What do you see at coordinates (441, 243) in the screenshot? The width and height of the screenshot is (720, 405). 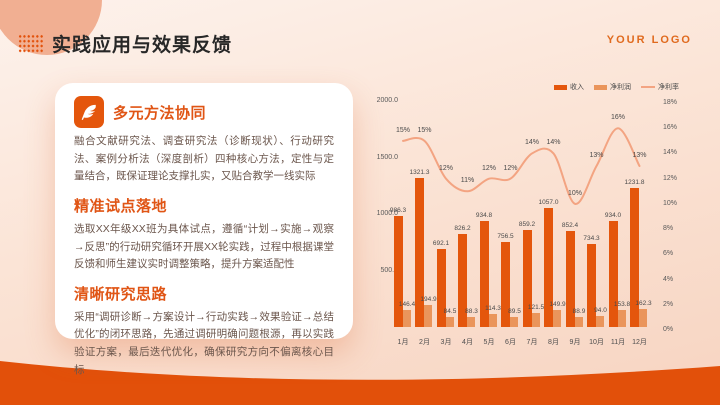 I see `revenue-value-label: 692.1` at bounding box center [441, 243].